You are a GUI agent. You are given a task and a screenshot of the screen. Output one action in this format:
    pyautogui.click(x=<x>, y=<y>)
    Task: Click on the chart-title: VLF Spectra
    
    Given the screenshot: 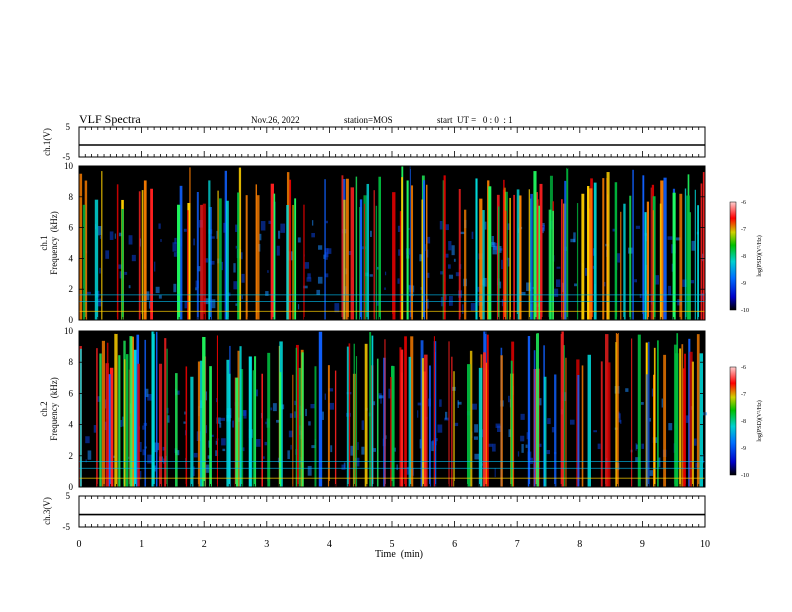 What is the action you would take?
    pyautogui.click(x=110, y=119)
    